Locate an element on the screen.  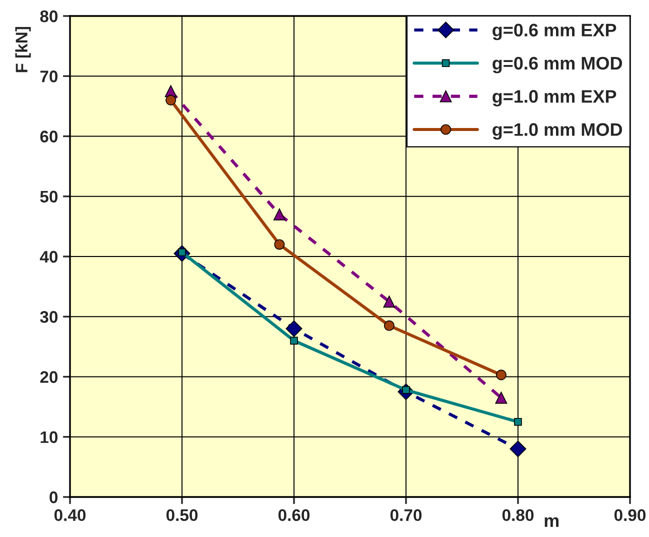
y-tick-label: 60 is located at coordinates (49, 136).